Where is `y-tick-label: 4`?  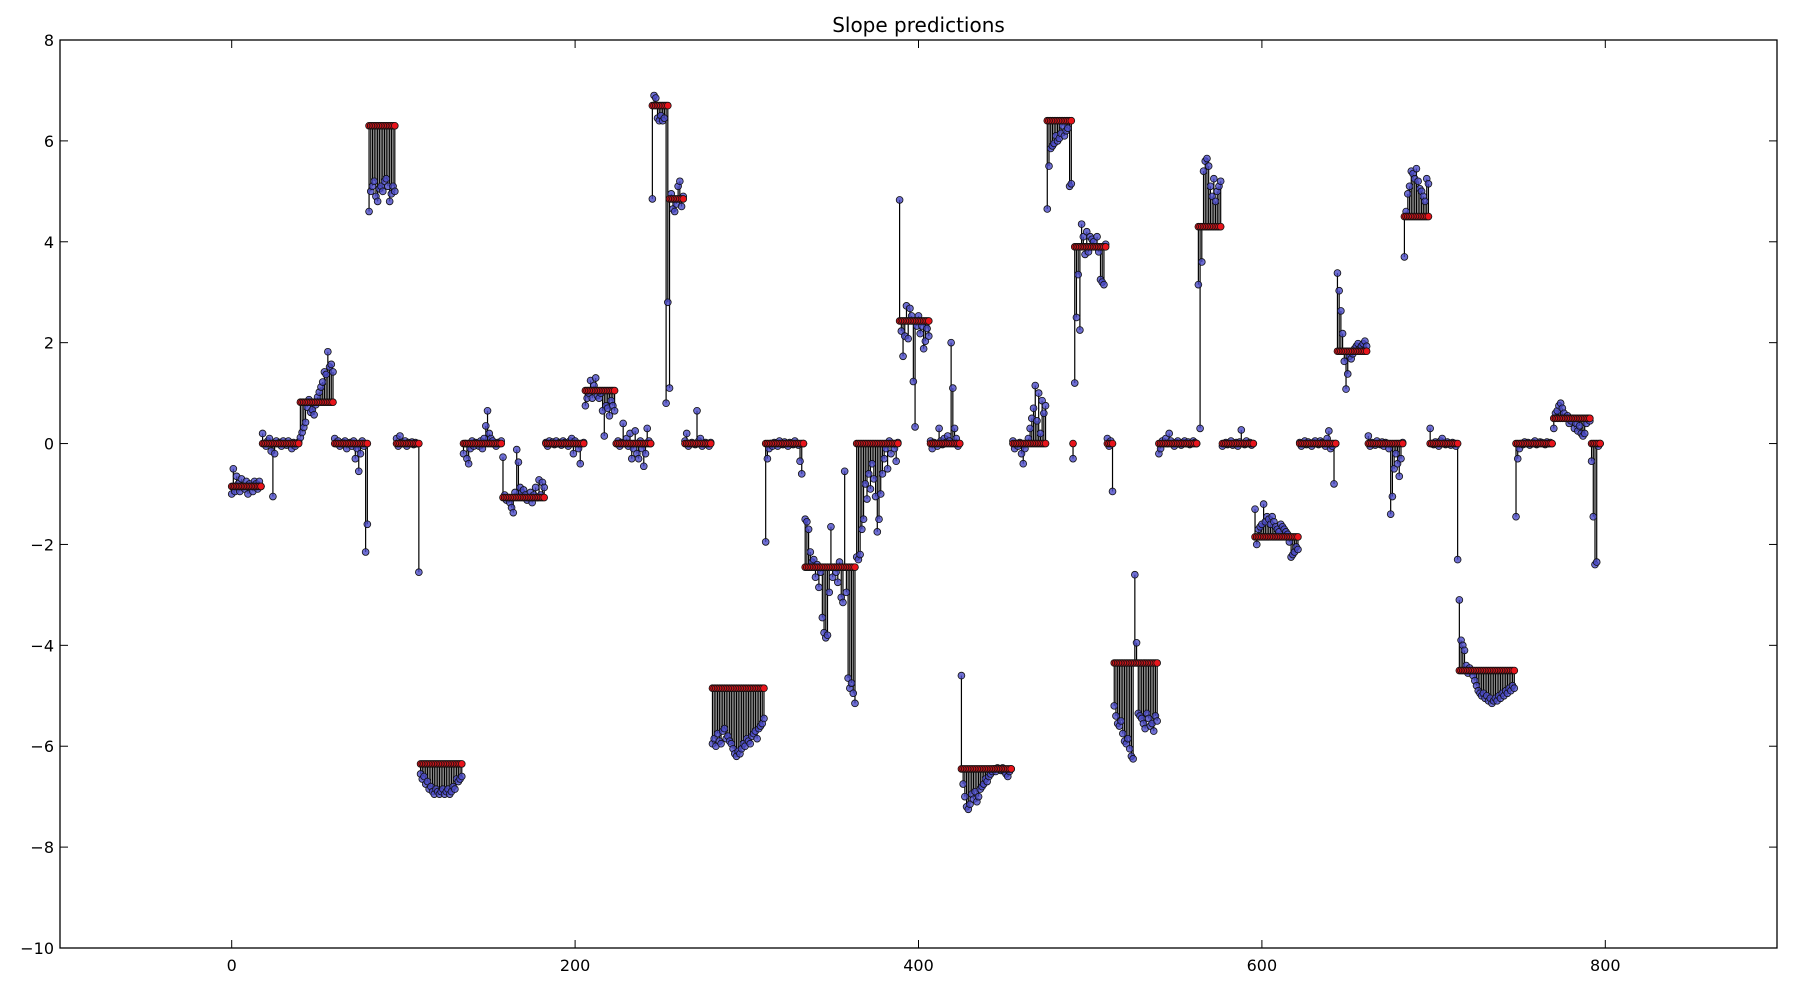 y-tick-label: 4 is located at coordinates (49, 242).